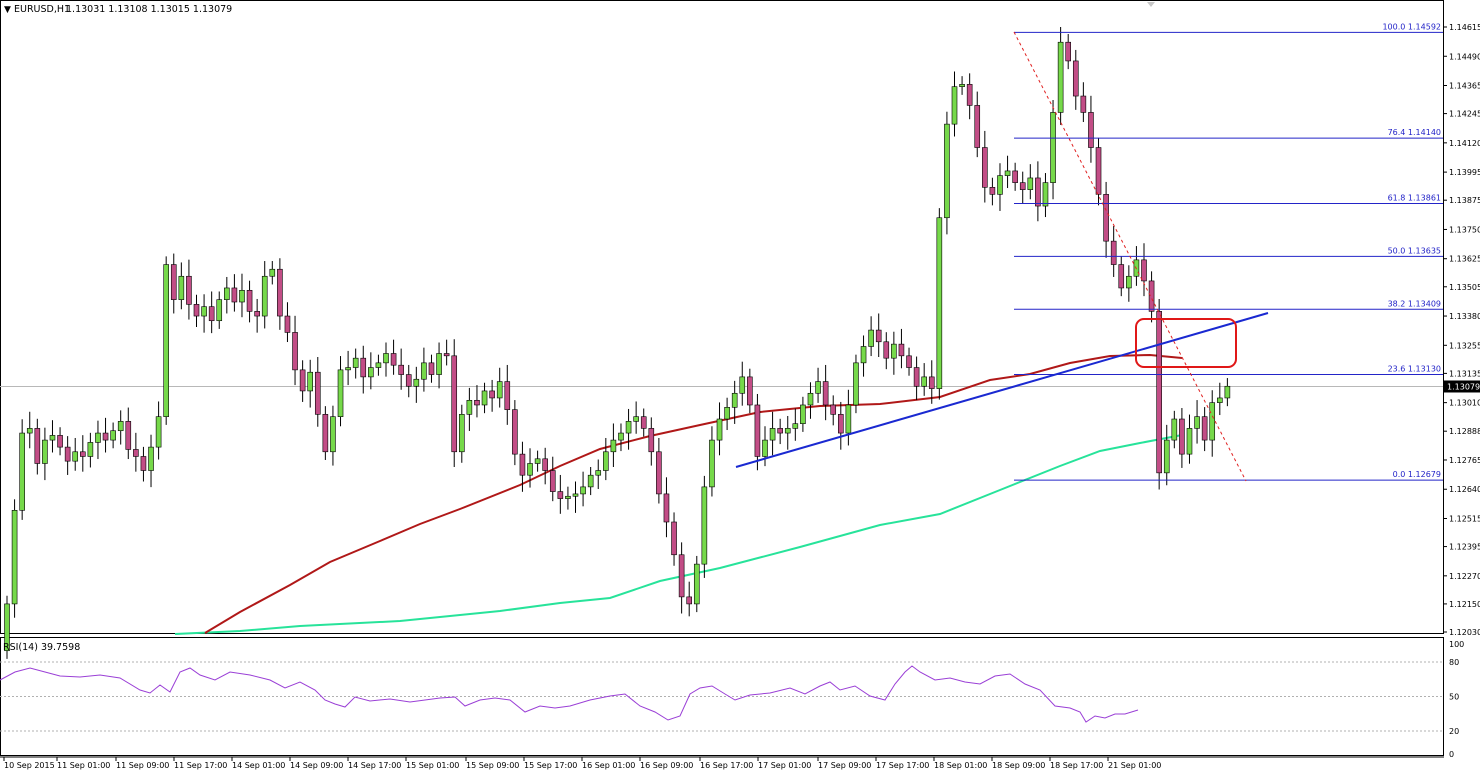 The image size is (1480, 776). I want to click on price-tick-label: 1.14120, so click(1464, 143).